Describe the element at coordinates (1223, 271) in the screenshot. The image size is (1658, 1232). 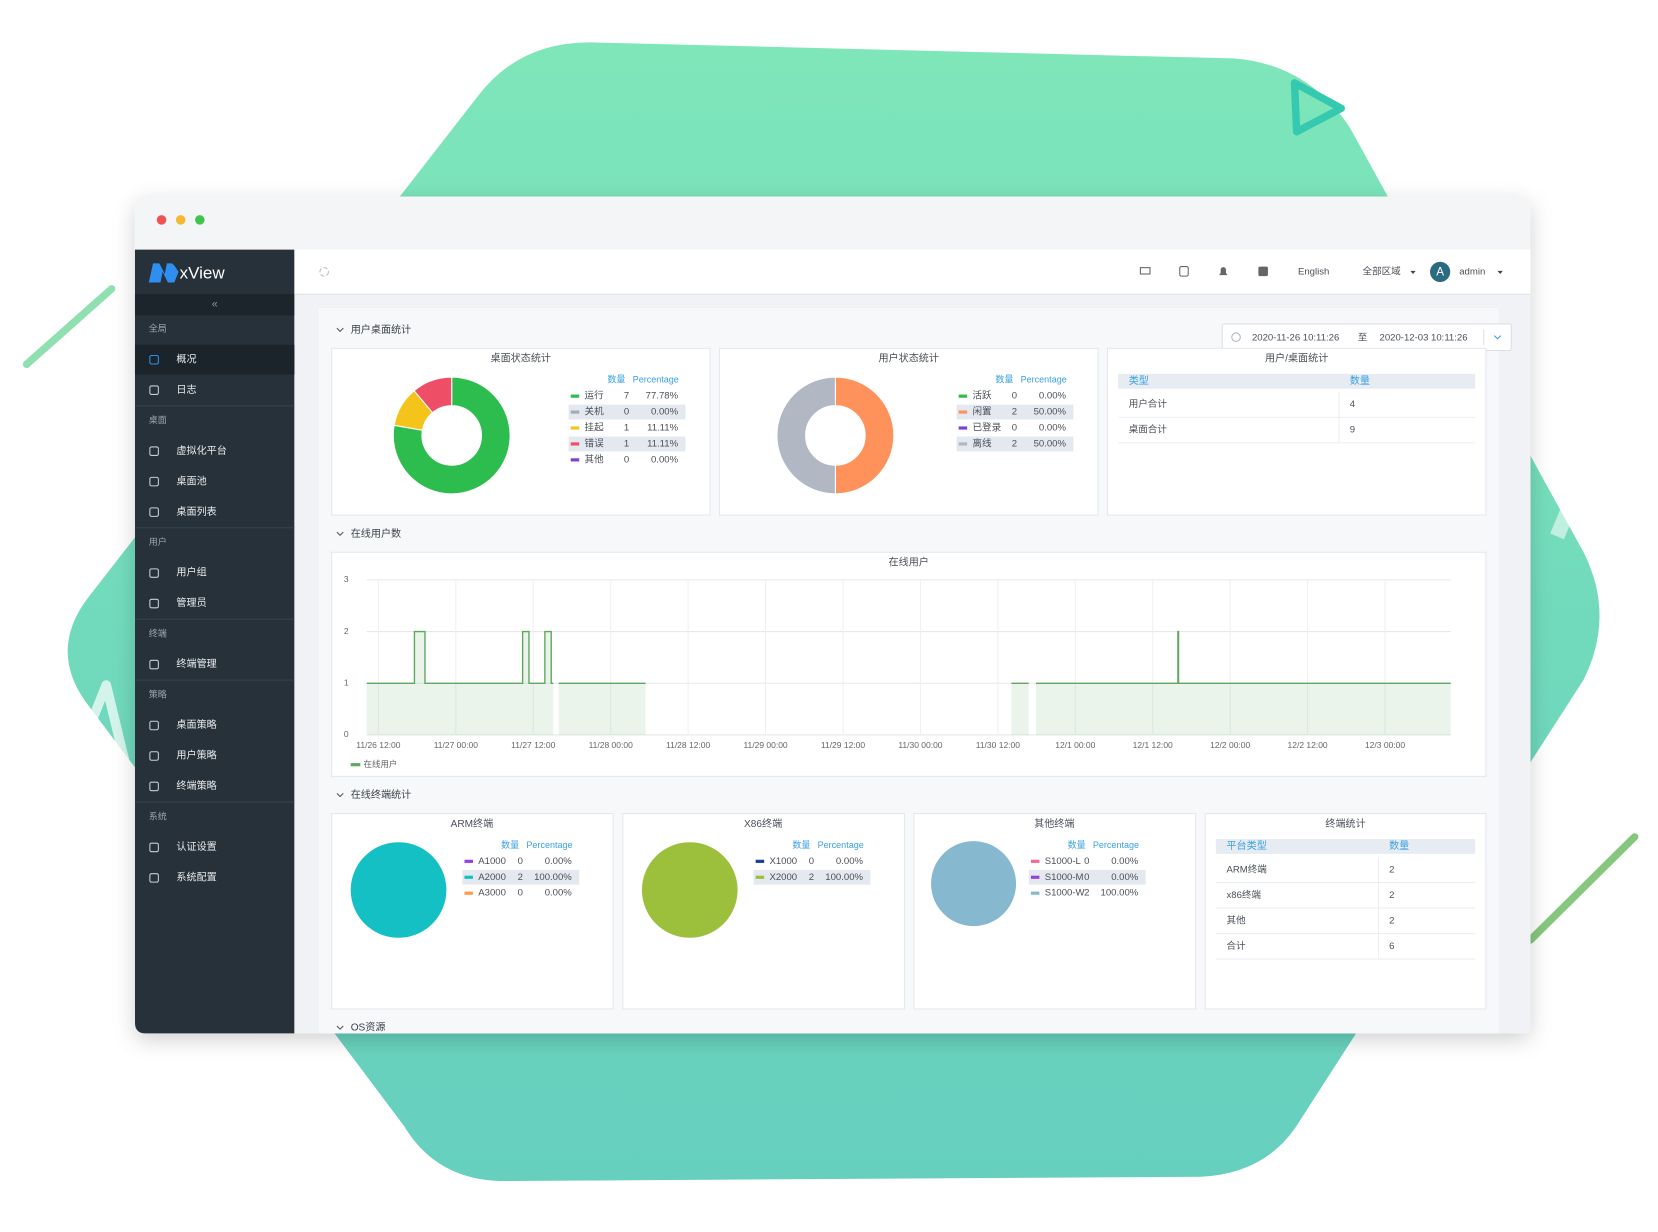
I see `bell-icon` at that location.